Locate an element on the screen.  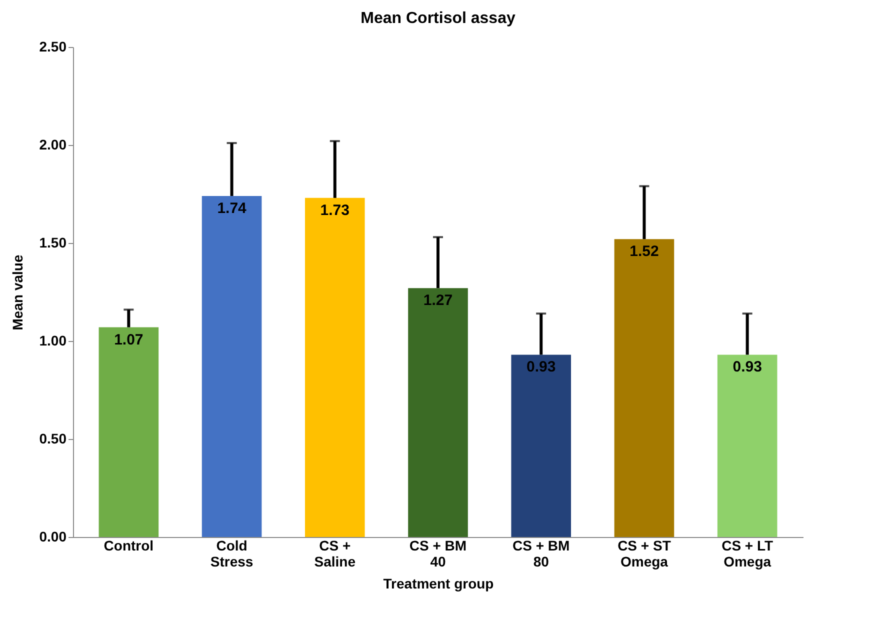
x-tick-label: Cold Stress is located at coordinates (232, 554).